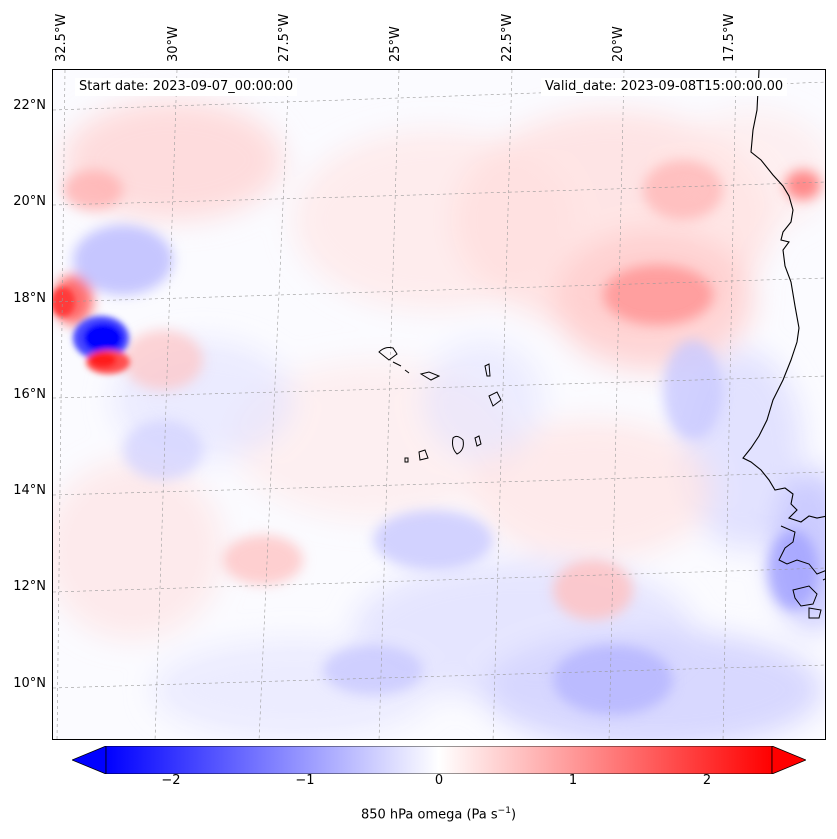 The width and height of the screenshot is (837, 839). What do you see at coordinates (29, 105) in the screenshot?
I see `lat-label-22n: 22°N` at bounding box center [29, 105].